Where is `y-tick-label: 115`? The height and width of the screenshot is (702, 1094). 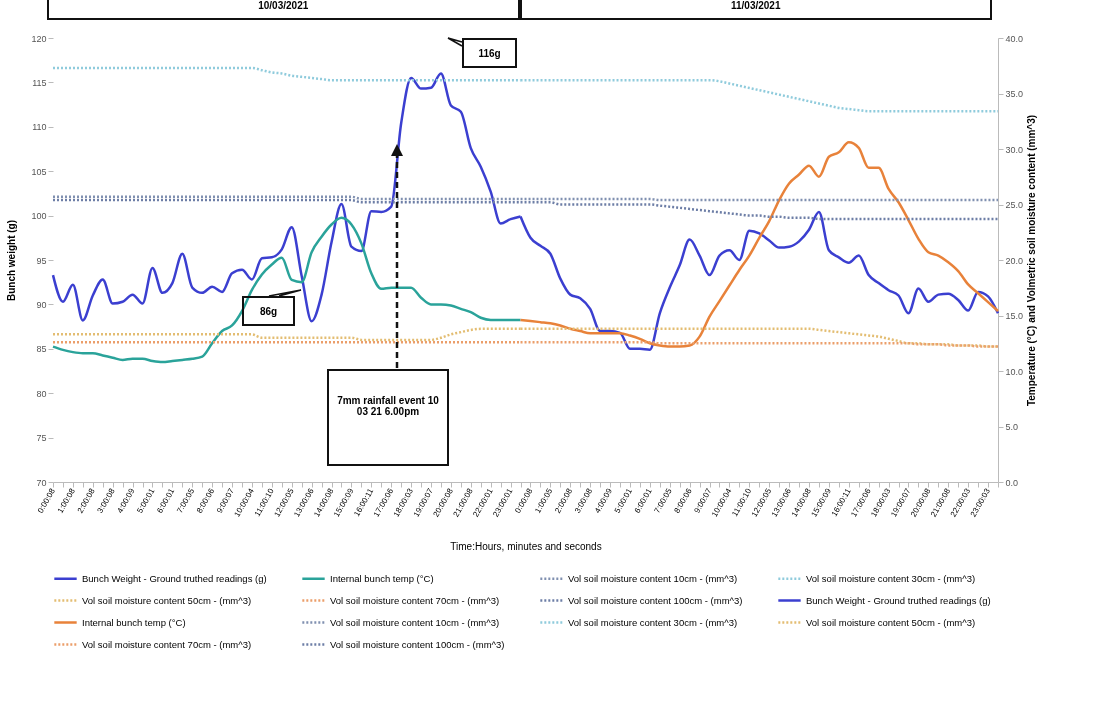
y-tick-label: 115 is located at coordinates (39, 82).